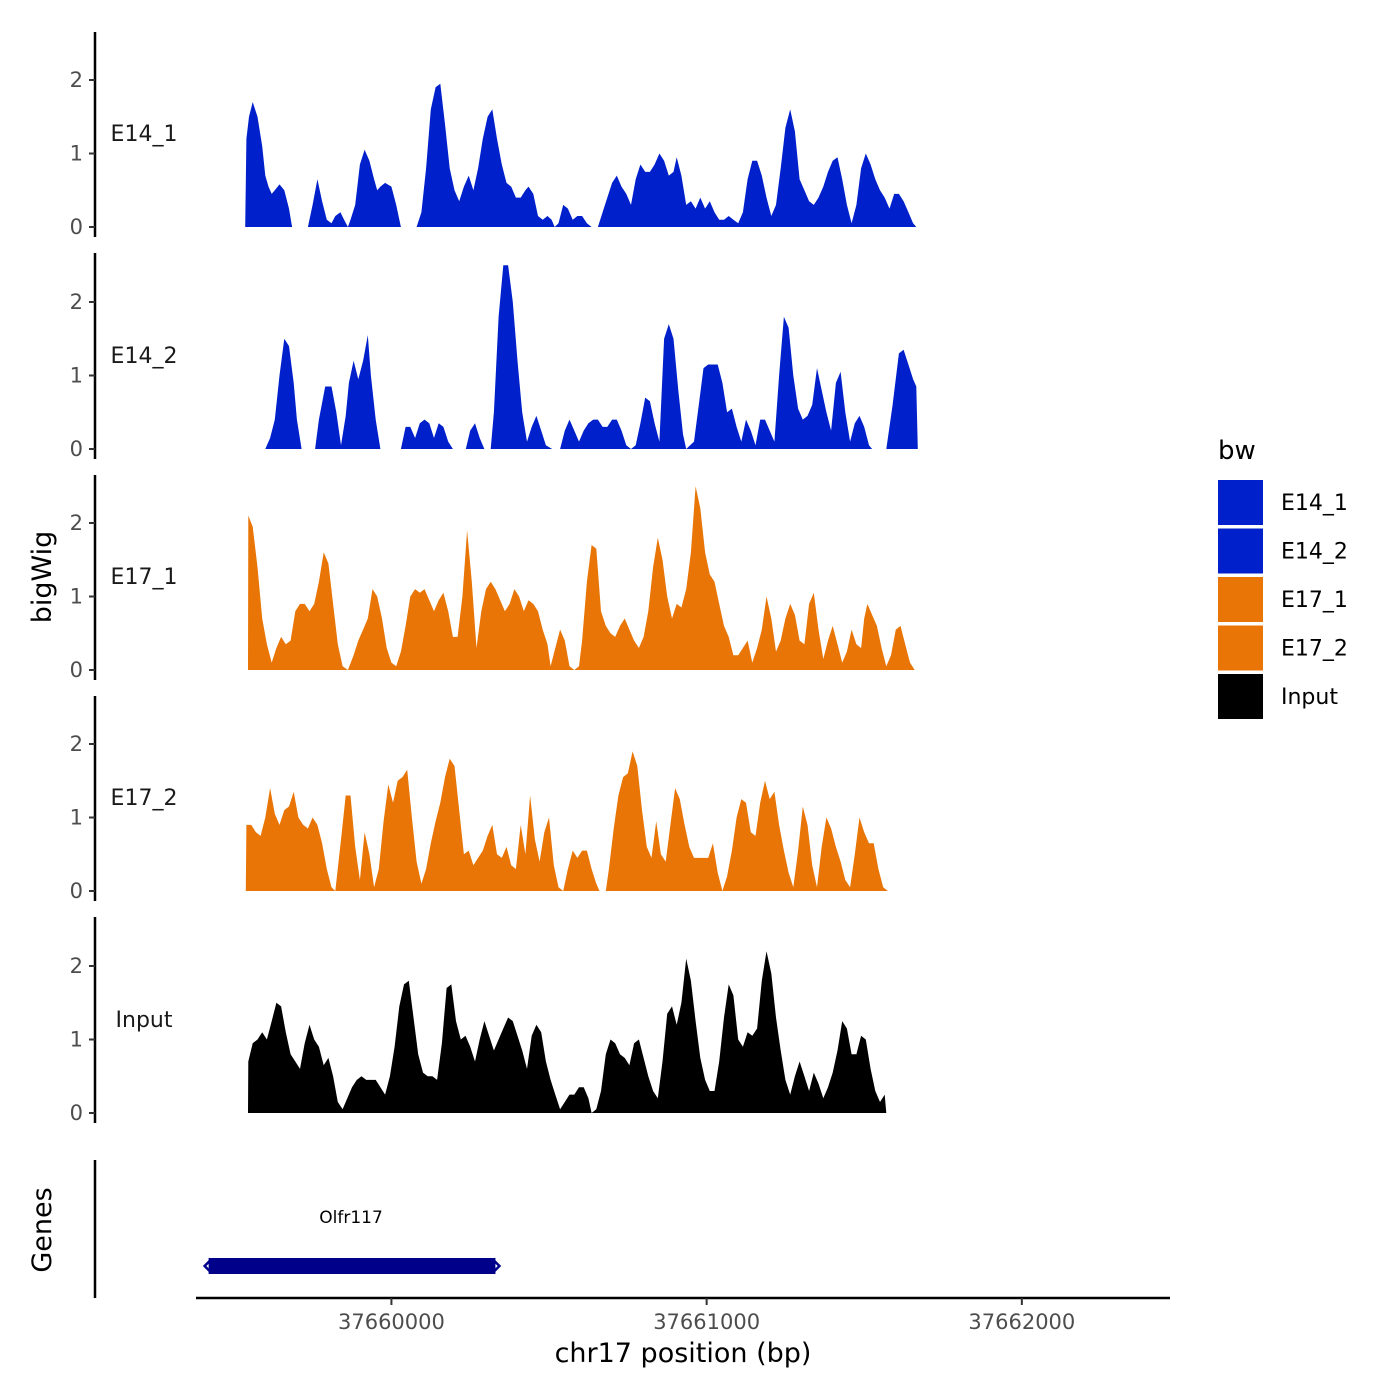  I want to click on legend-label-Input: Input, so click(1309, 697).